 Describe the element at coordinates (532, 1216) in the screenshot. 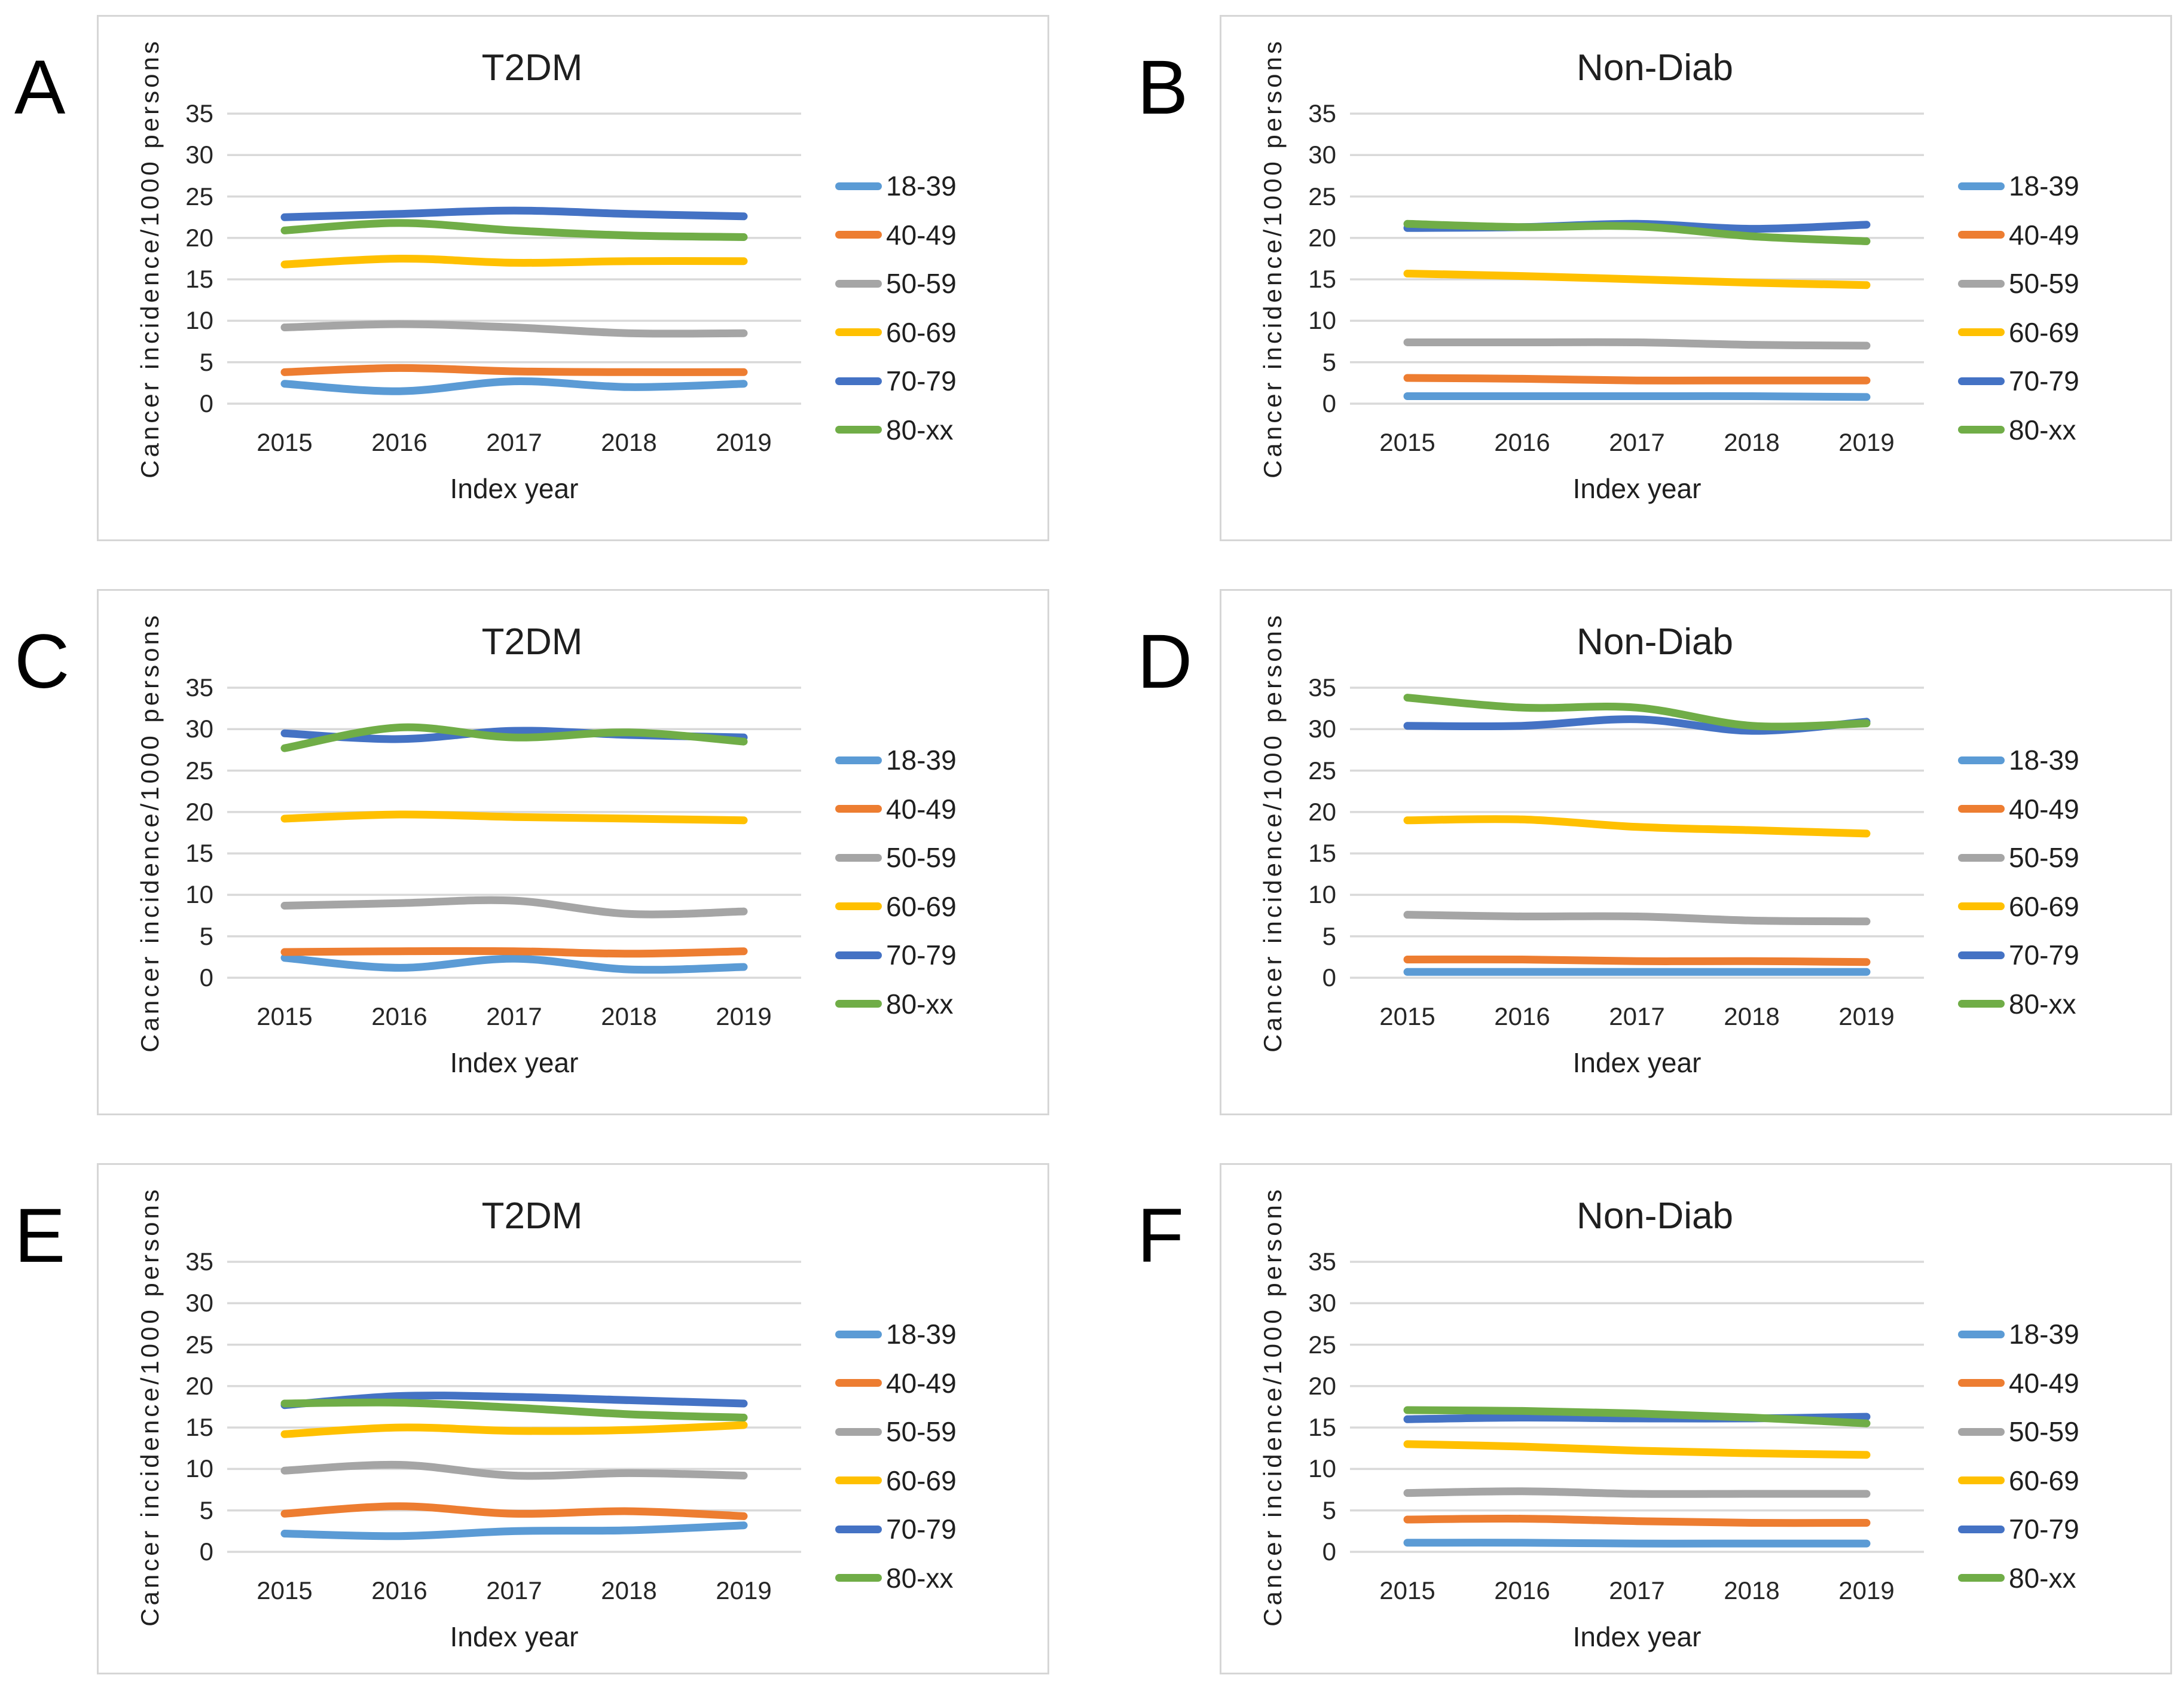

I see `chart-title: T2DM` at that location.